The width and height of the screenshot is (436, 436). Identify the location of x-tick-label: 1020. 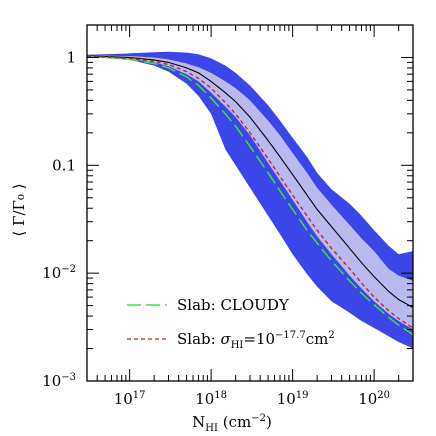
(374, 399).